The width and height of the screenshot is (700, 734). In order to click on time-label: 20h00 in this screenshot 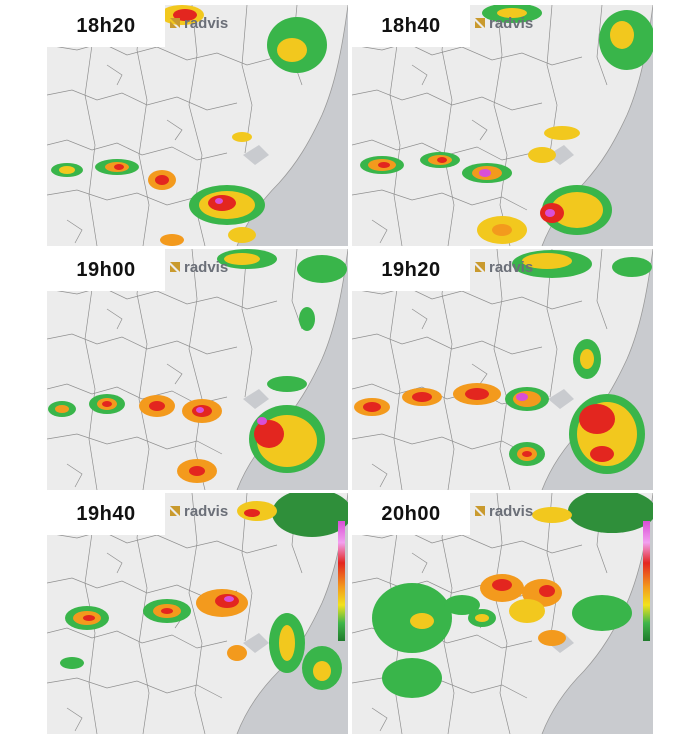, I will do `click(411, 514)`.